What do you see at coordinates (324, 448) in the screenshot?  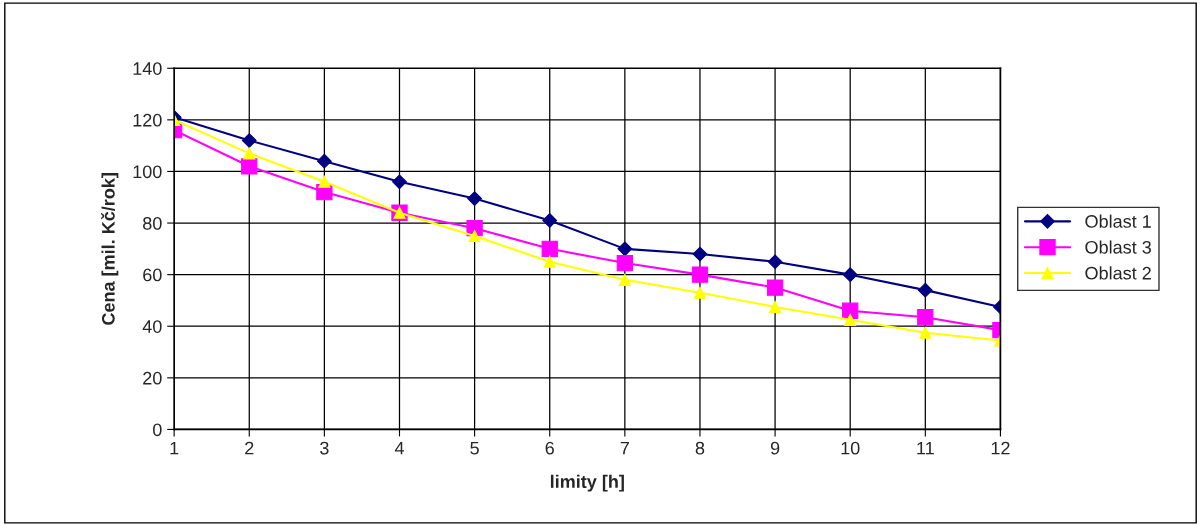 I see `x-tick-label: 3` at bounding box center [324, 448].